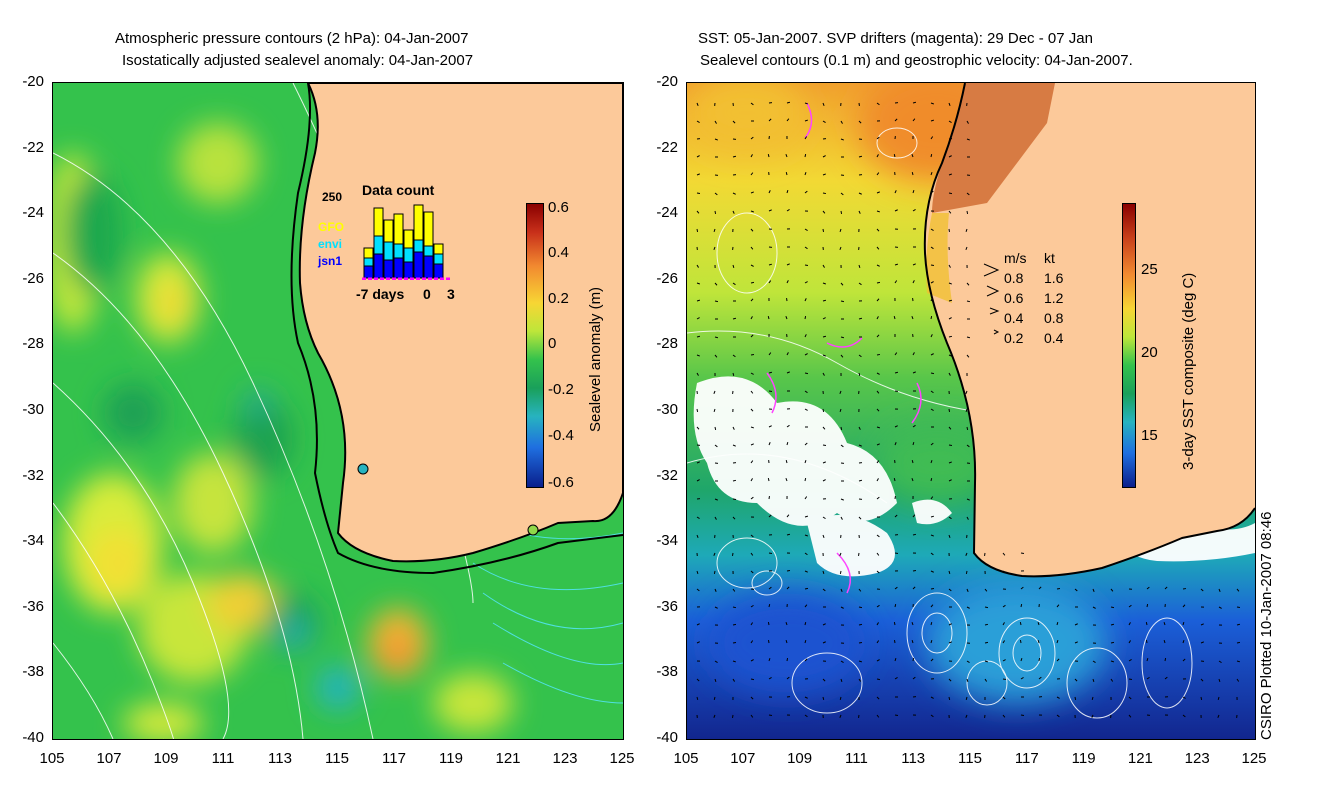 Image resolution: width=1320 pixels, height=810 pixels. Describe the element at coordinates (667, 278) in the screenshot. I see `right-ytick: -26` at that location.